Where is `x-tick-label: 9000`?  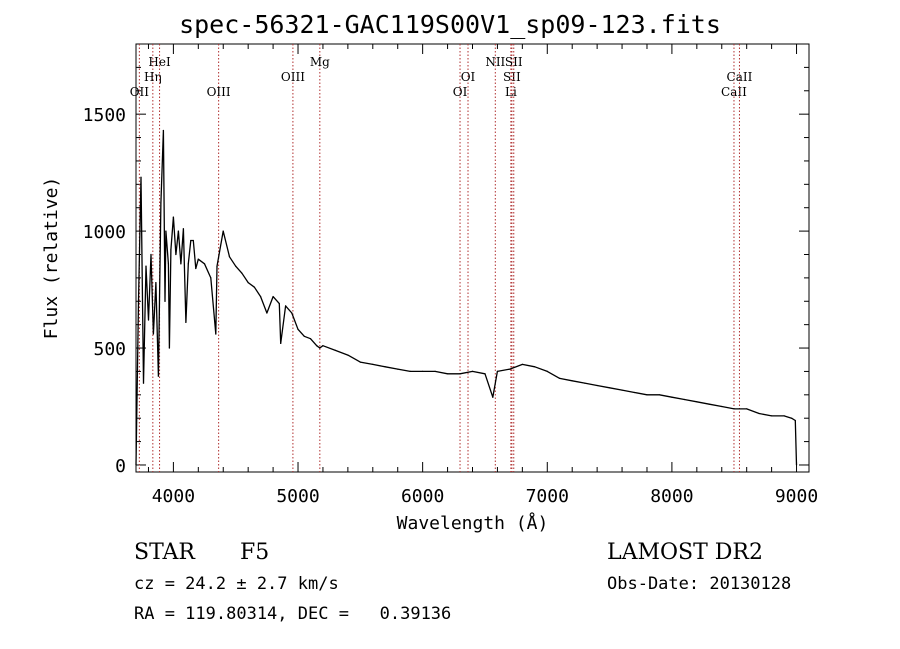
x-tick-label: 9000 is located at coordinates (796, 496).